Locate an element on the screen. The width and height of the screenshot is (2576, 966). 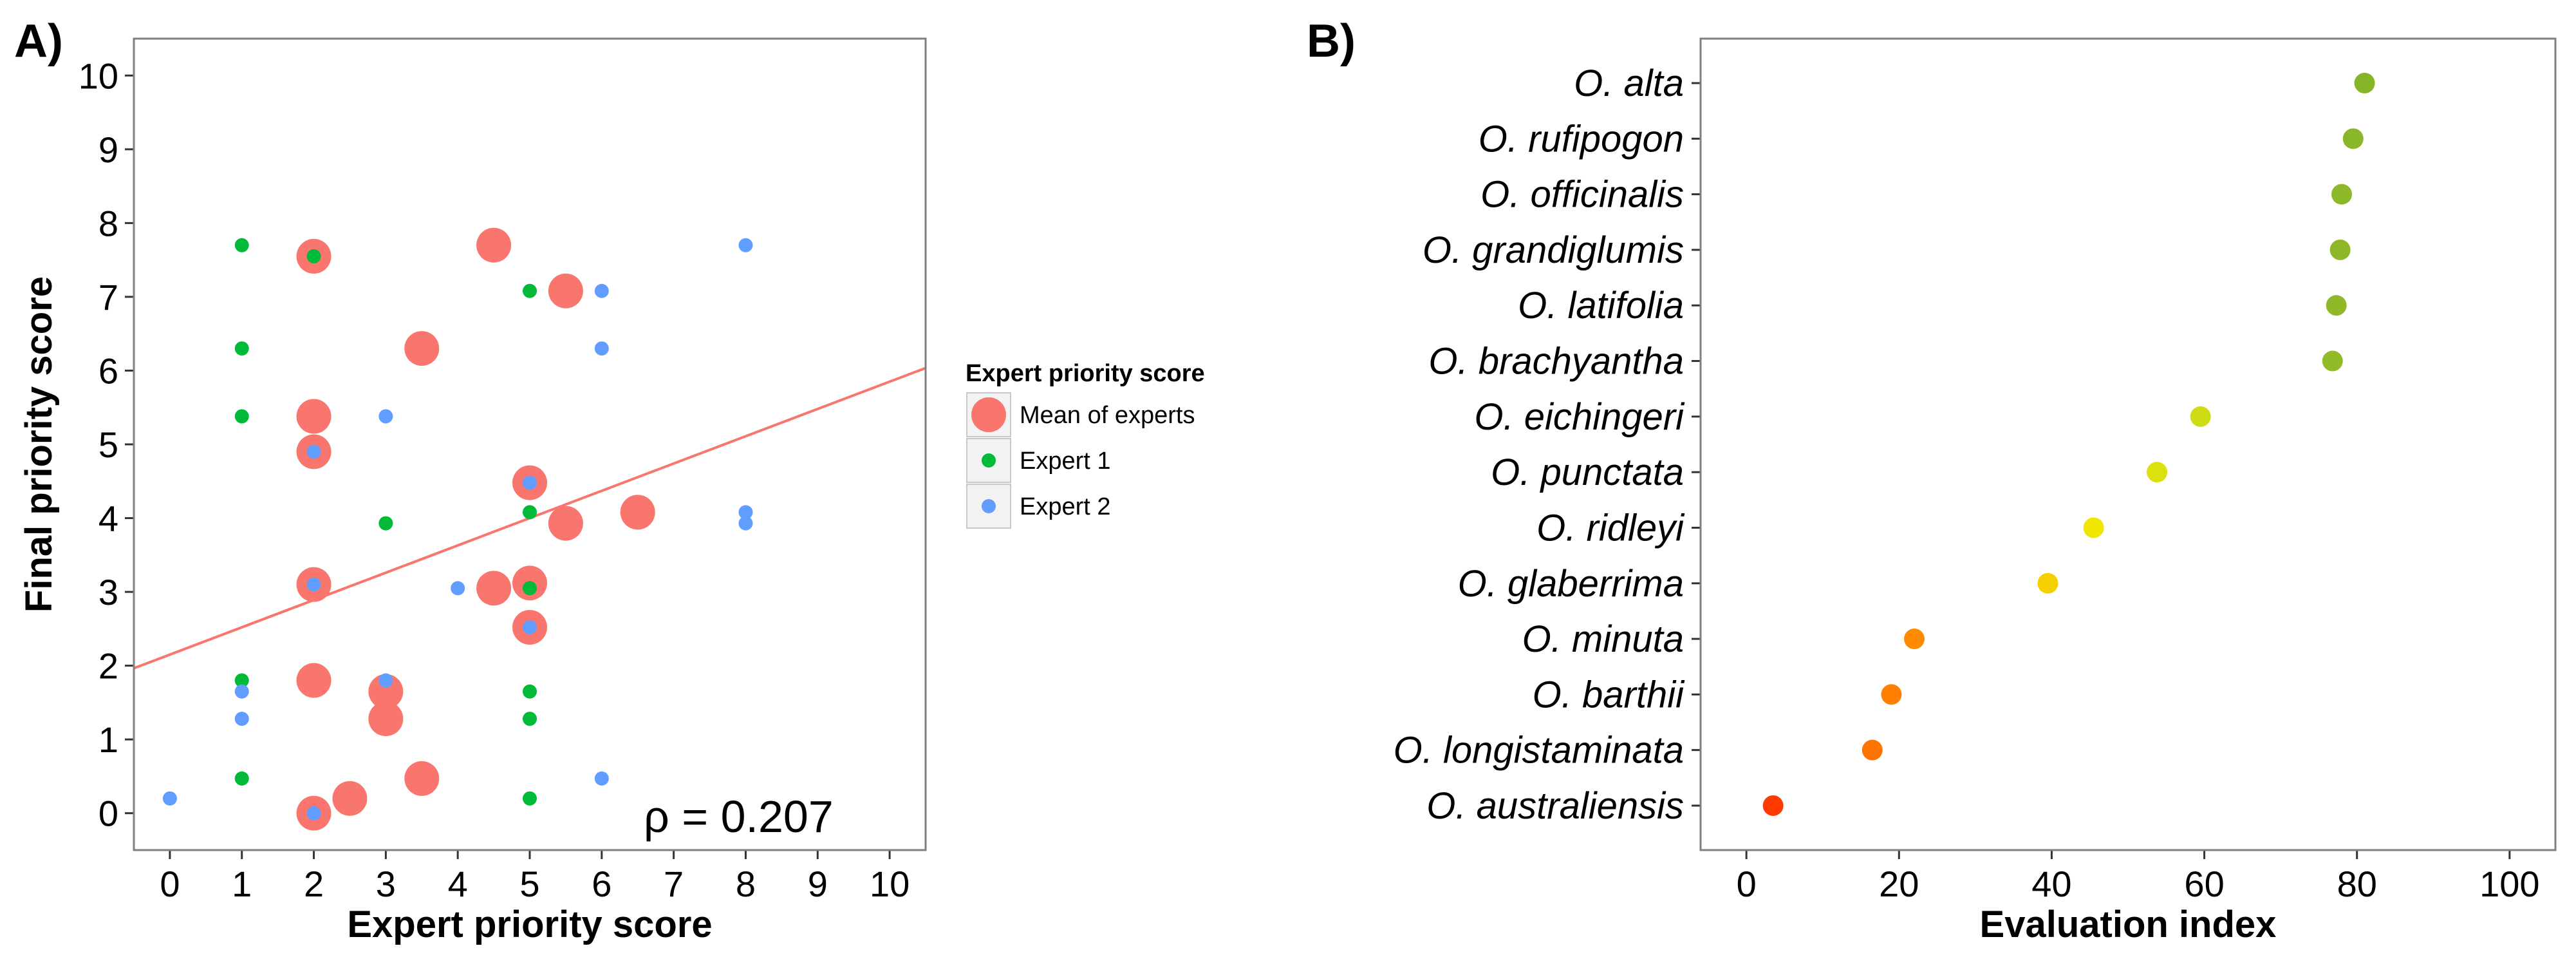
x-tick-label: 80 is located at coordinates (2357, 884).